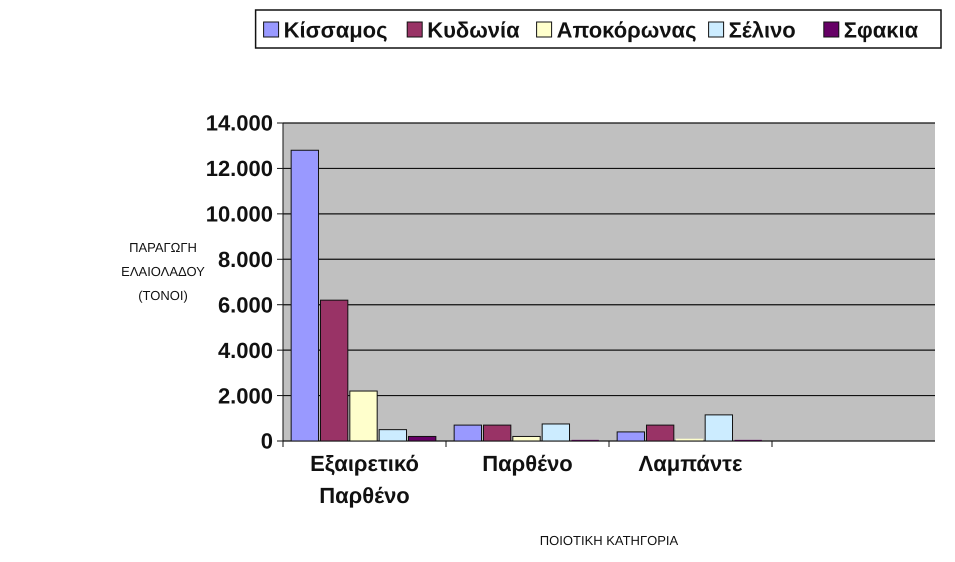  What do you see at coordinates (163, 271) in the screenshot?
I see `y-axis-title: ΠΑΡΑΓΩΓΗ ΕΛΑΙΟΛΑΔΟΥ (ΤΟΝΟΙ)` at bounding box center [163, 271].